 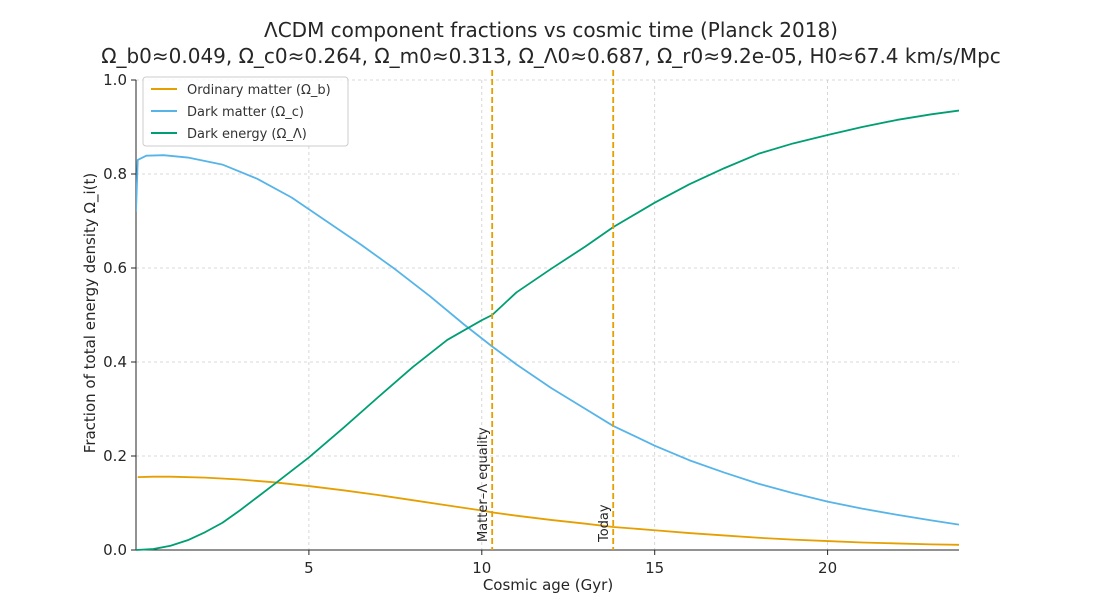 What do you see at coordinates (827, 568) in the screenshot?
I see `x-tick-label: 20` at bounding box center [827, 568].